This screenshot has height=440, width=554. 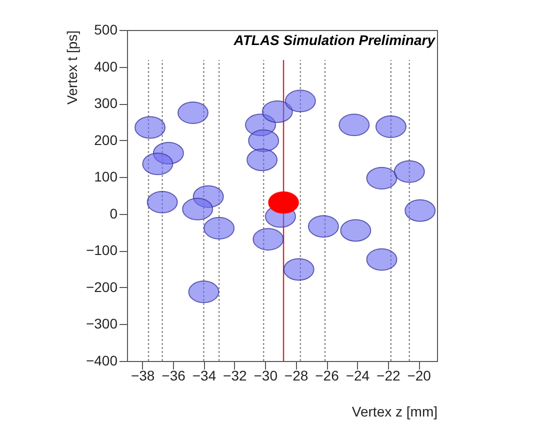 What do you see at coordinates (102, 250) in the screenshot?
I see `y-tick-label: −100` at bounding box center [102, 250].